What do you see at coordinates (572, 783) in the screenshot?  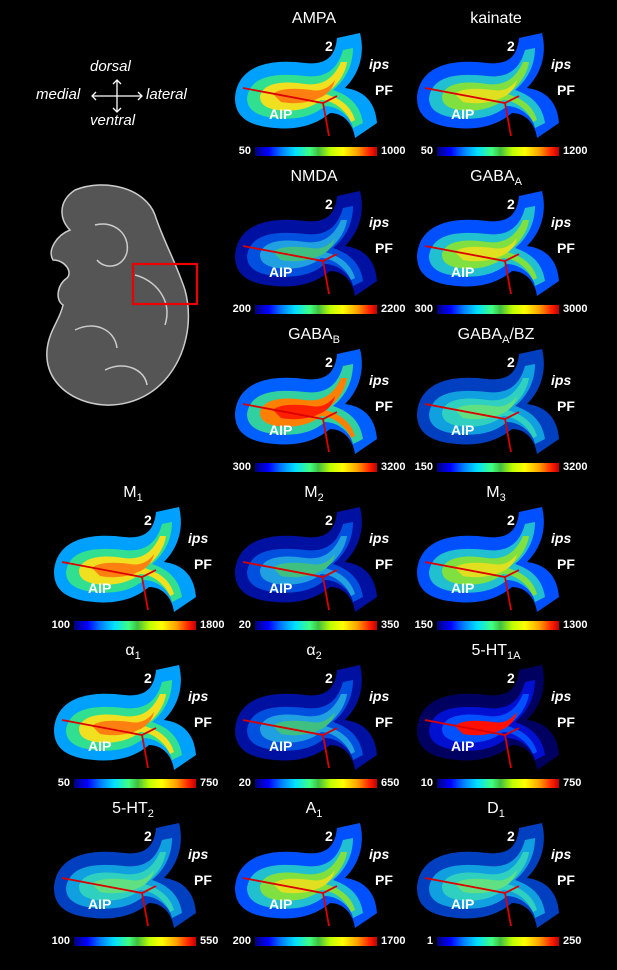 I see `colorbar-max: 750` at bounding box center [572, 783].